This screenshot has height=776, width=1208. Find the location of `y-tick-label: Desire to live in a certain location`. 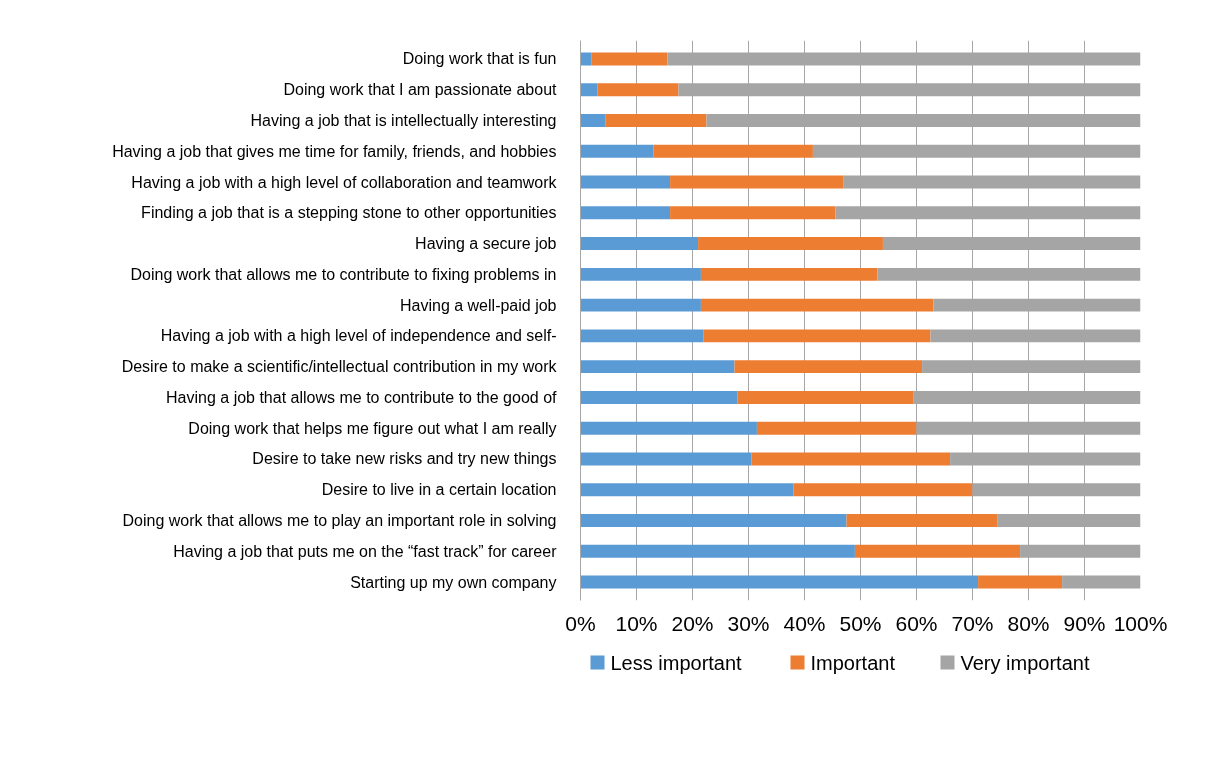

y-tick-label: Desire to live in a certain location is located at coordinates (439, 490).